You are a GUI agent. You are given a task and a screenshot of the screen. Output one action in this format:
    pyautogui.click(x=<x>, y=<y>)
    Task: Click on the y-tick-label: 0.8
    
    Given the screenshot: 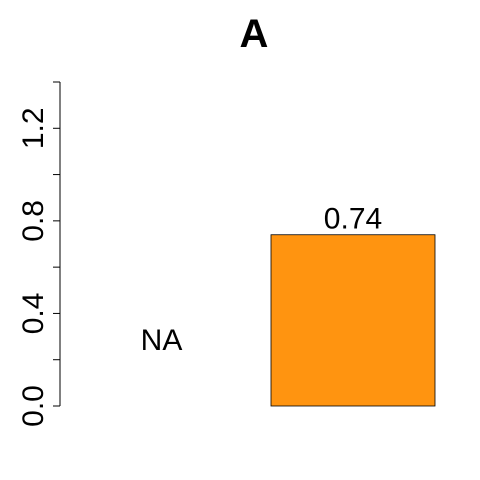 What is the action you would take?
    pyautogui.click(x=33, y=221)
    